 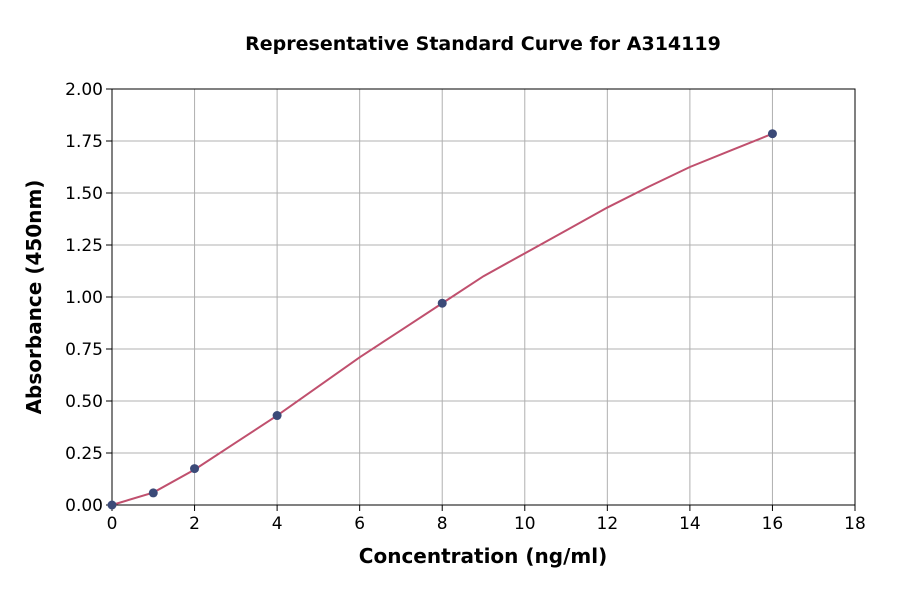 I want to click on y-axis-label: Absorbance (450nm), so click(x=34, y=297).